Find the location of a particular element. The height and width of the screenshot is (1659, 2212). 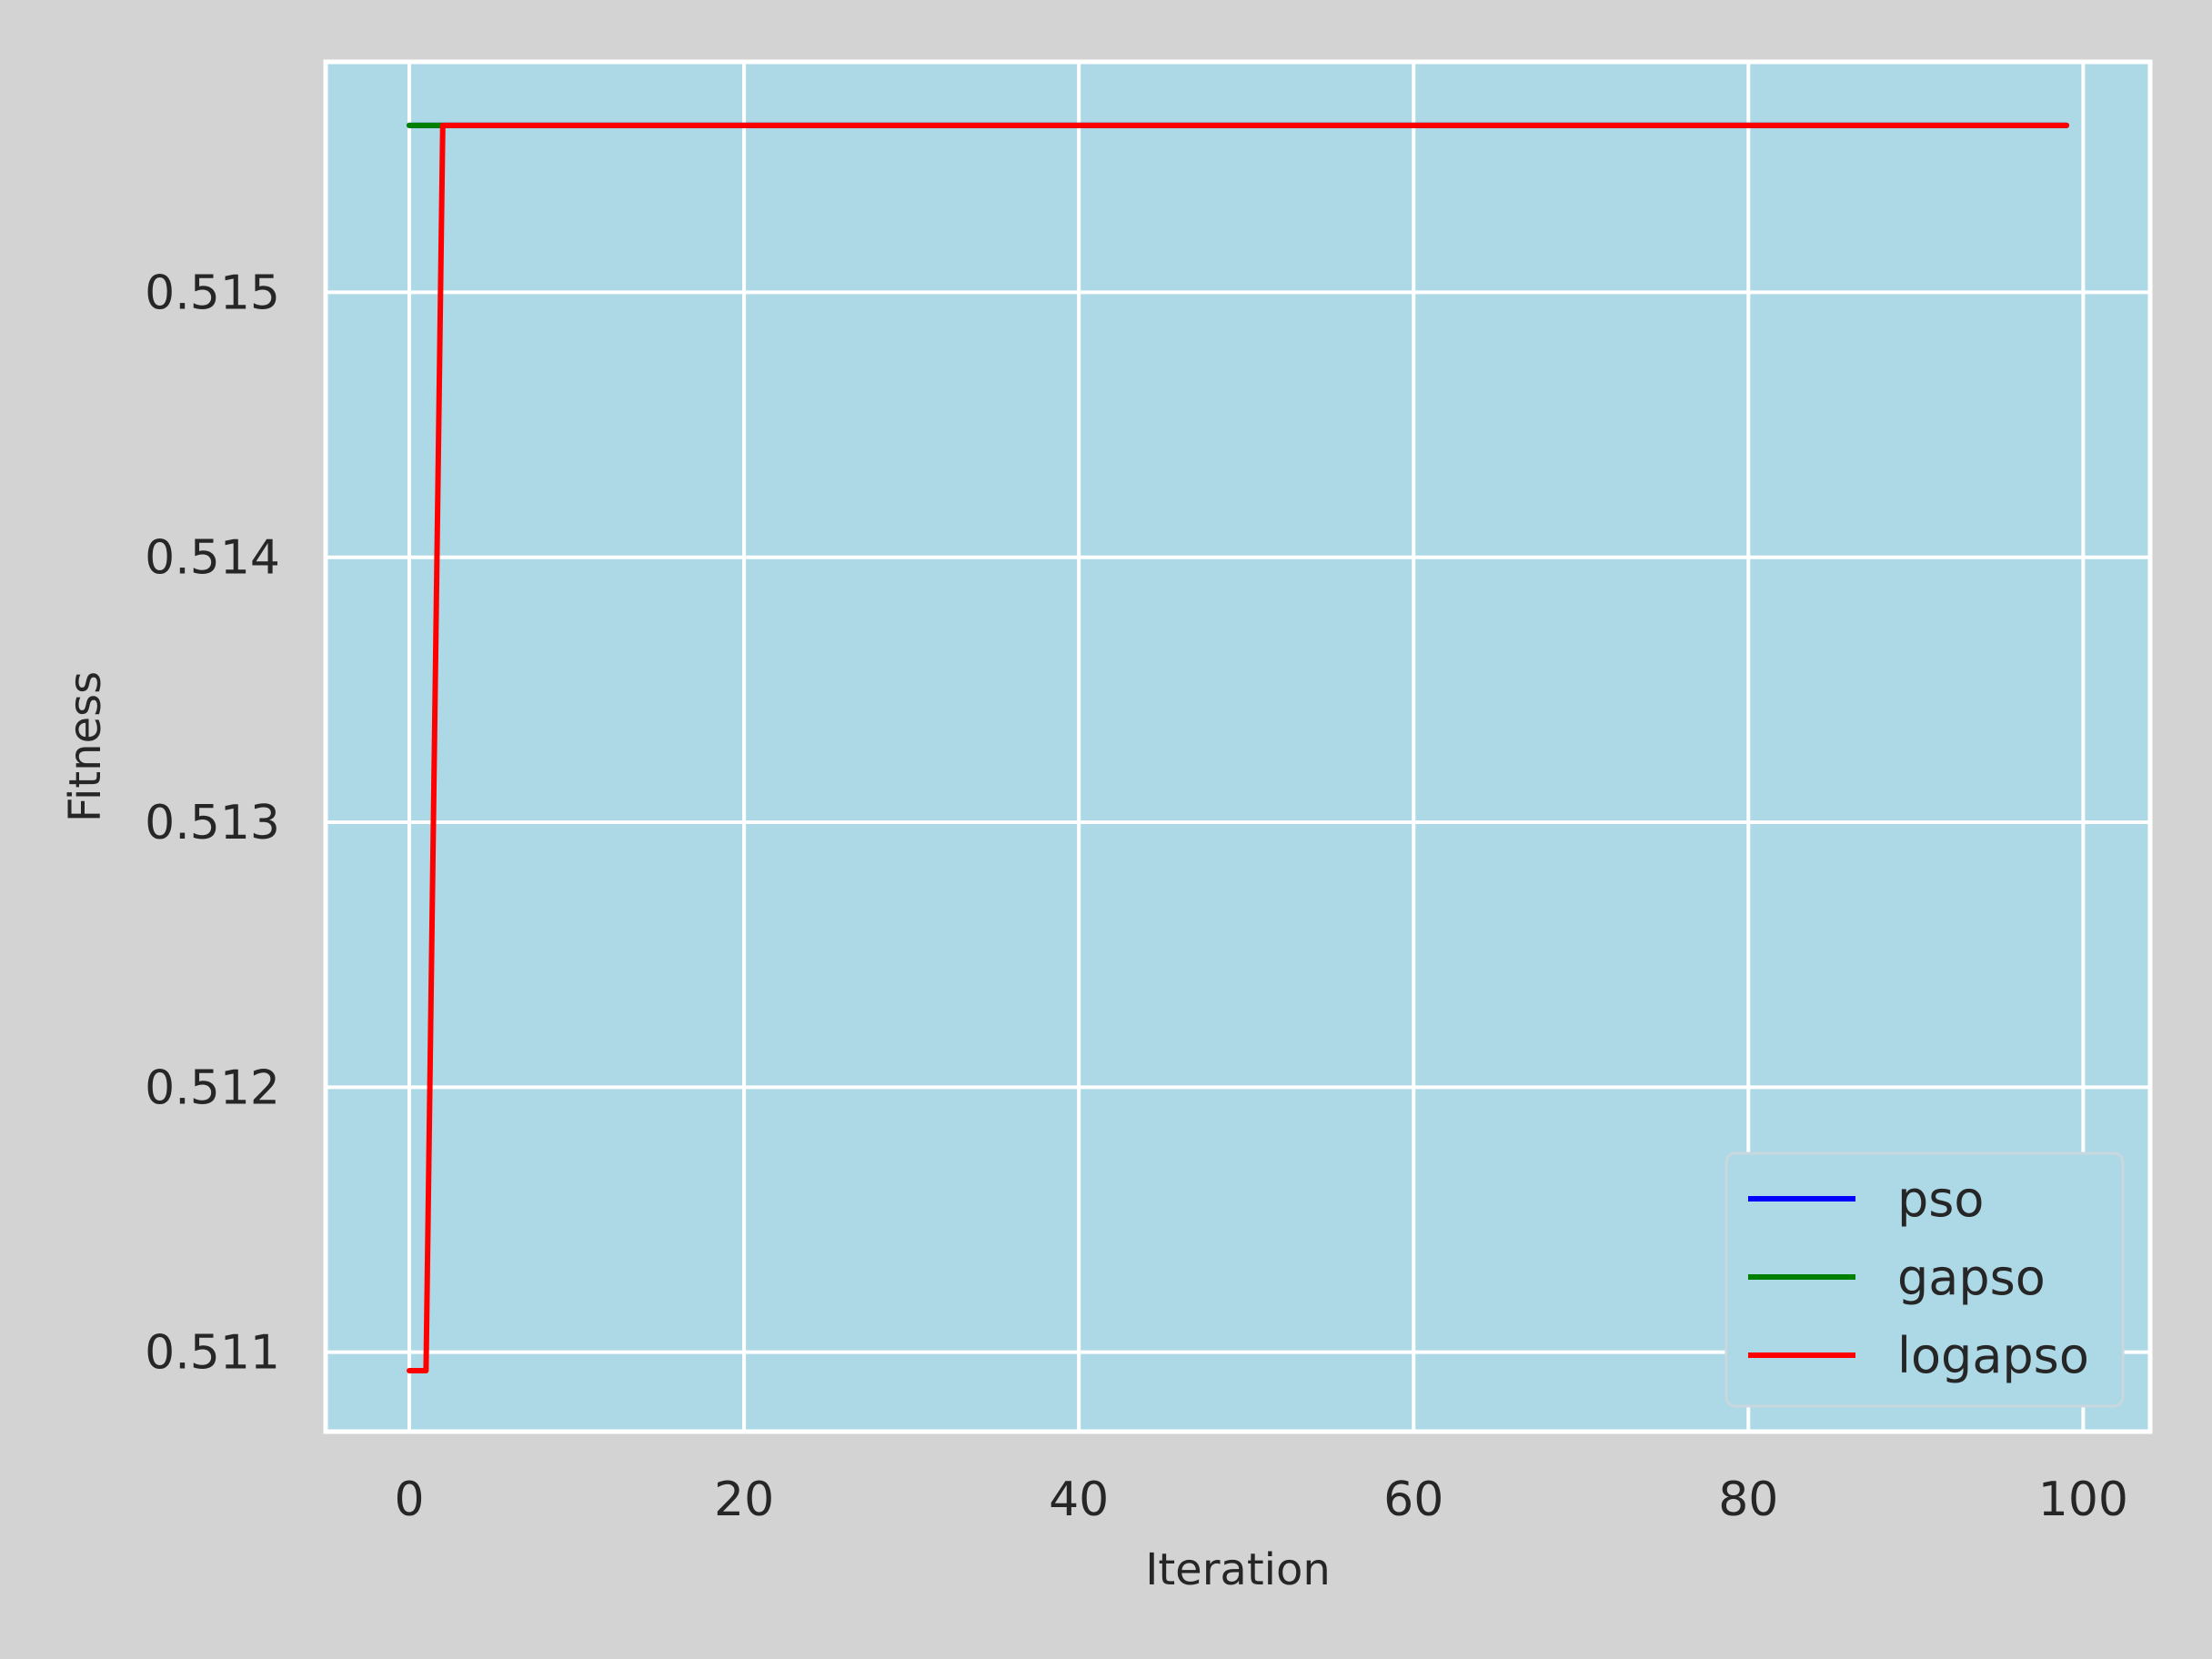

y-axis-label: Fitness is located at coordinates (85, 746).